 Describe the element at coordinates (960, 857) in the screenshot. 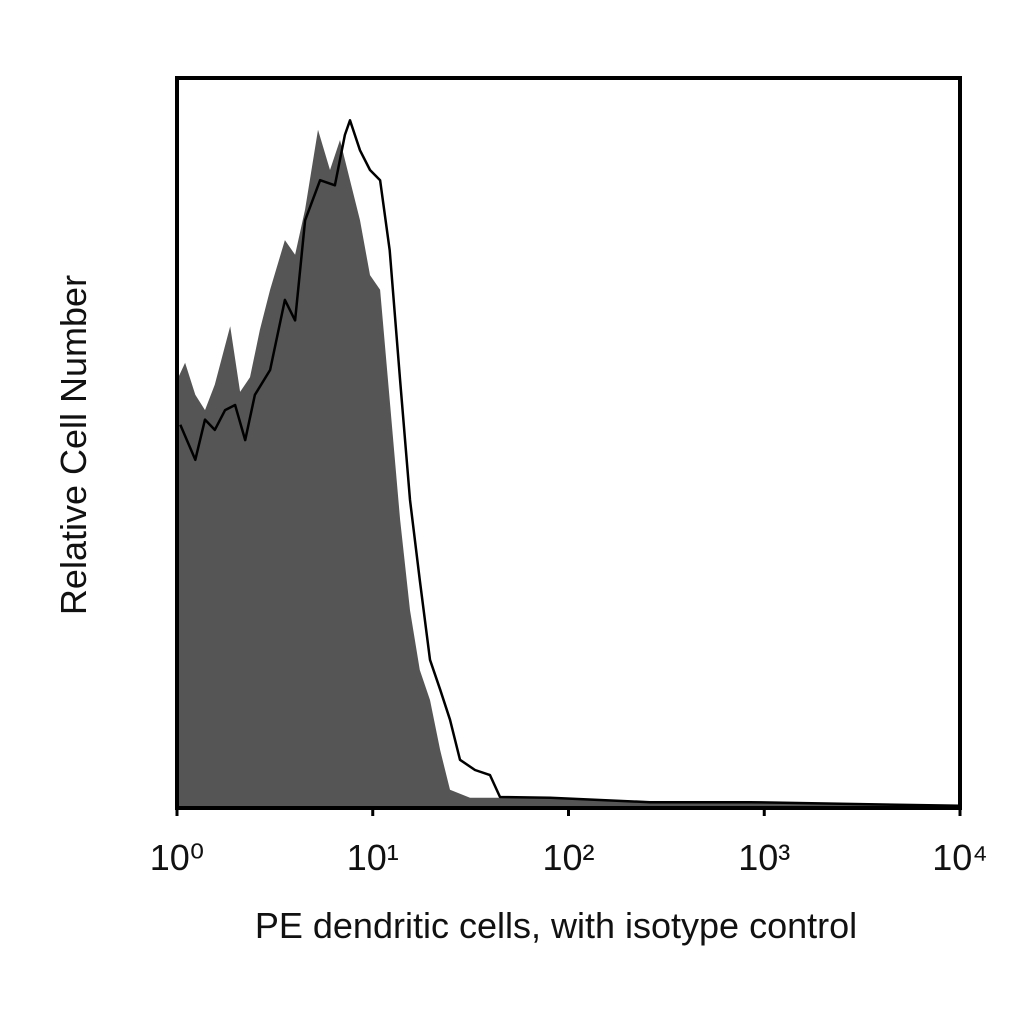

I see `x-tick-label: 10⁴` at that location.